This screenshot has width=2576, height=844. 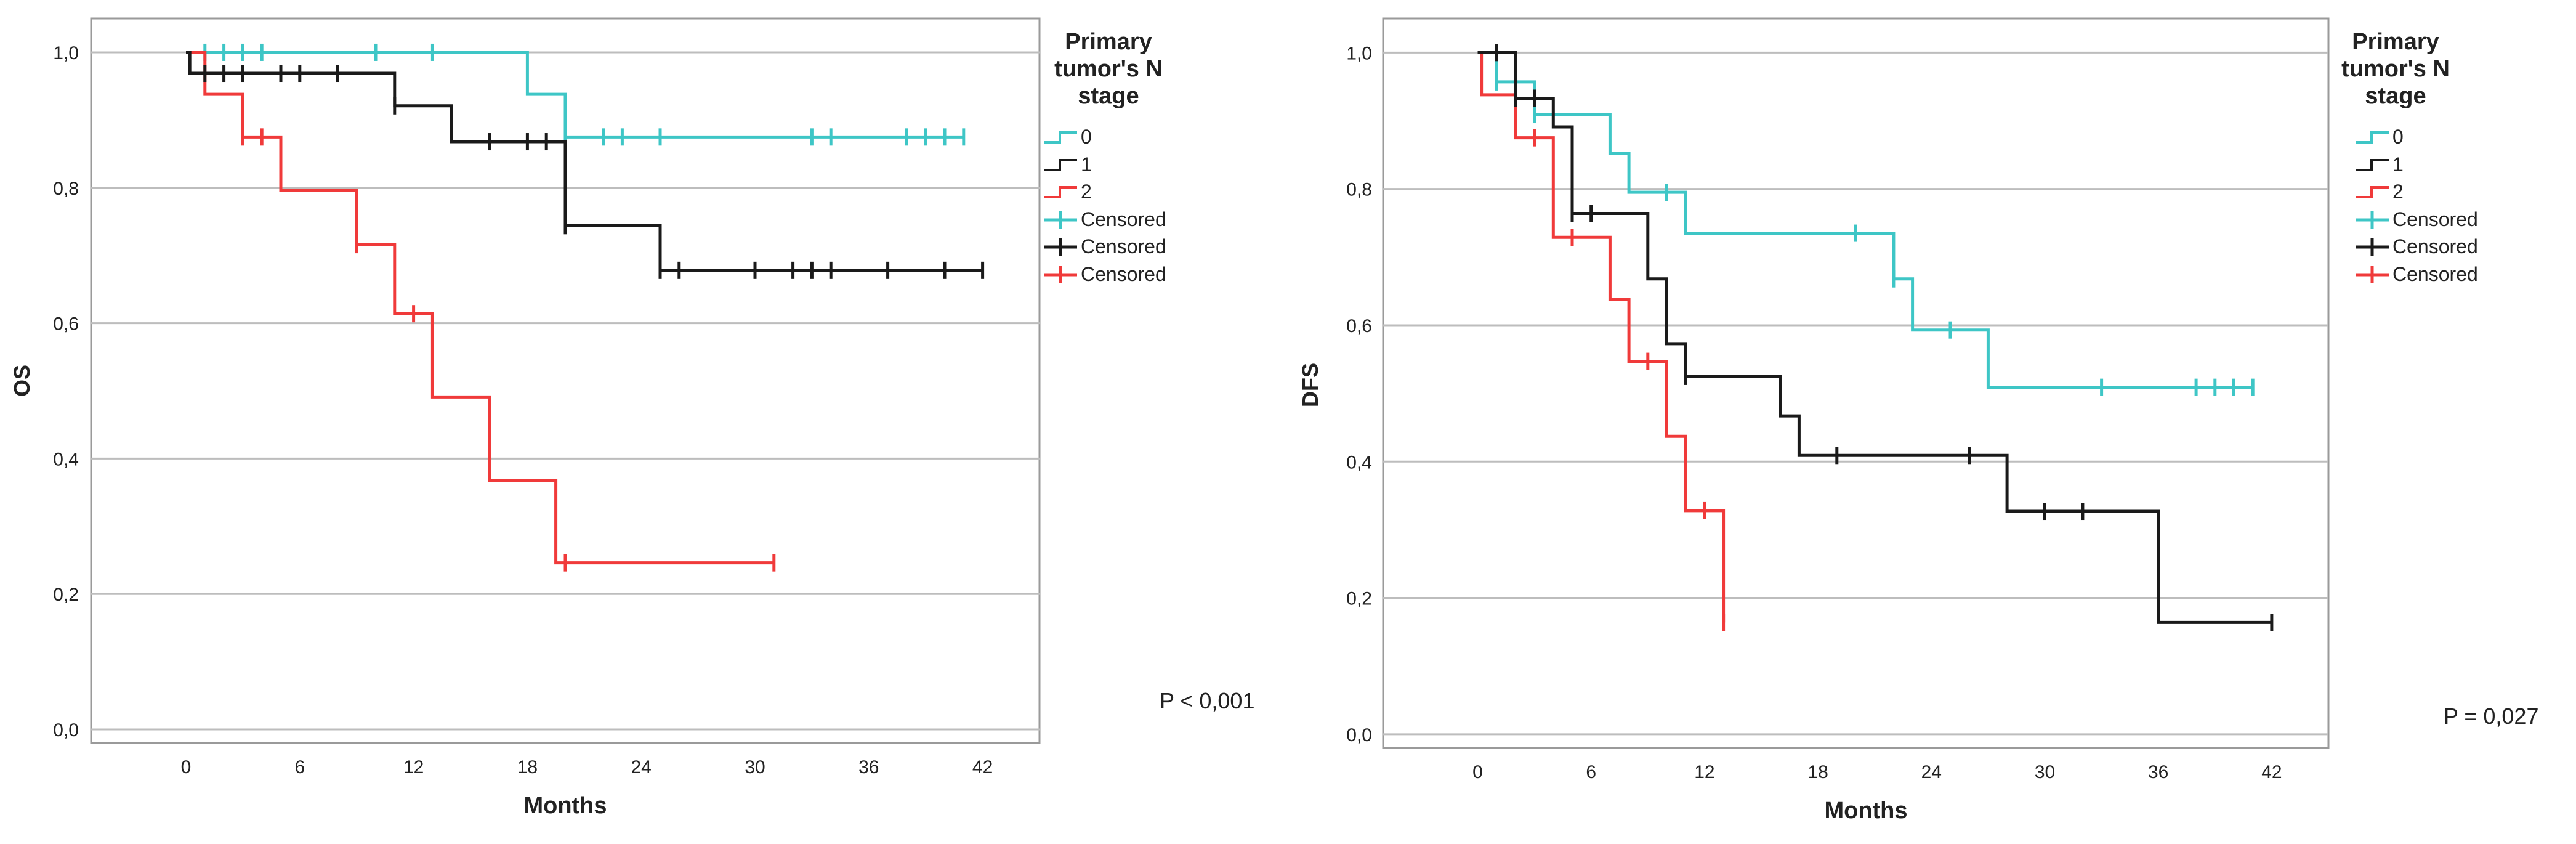 What do you see at coordinates (1108, 42) in the screenshot?
I see `os-legend-title-line-1: Primary` at bounding box center [1108, 42].